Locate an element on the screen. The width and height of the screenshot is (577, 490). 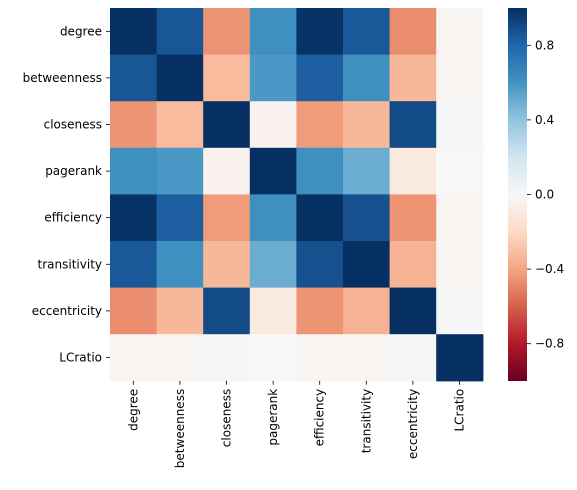
row-label: LCratio is located at coordinates (80, 358).